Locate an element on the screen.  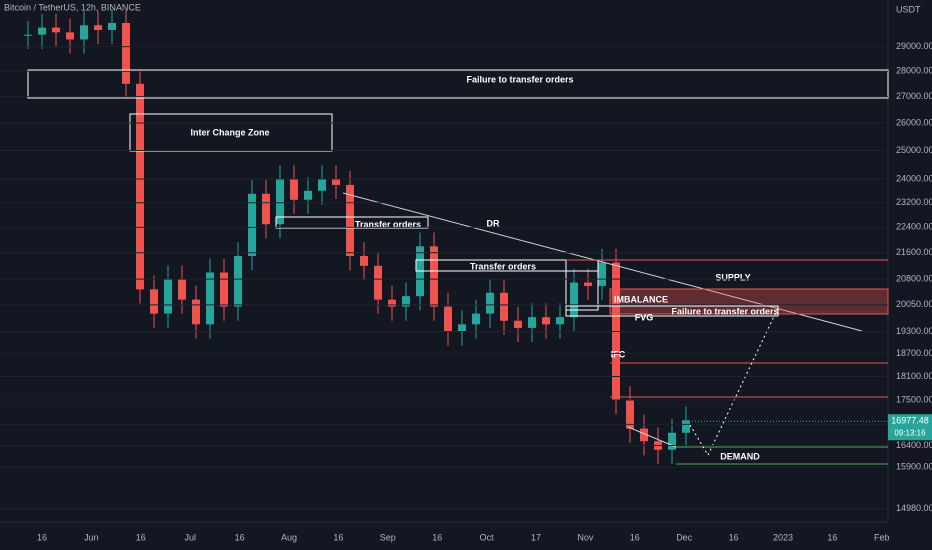
time-tick-label: Nov is located at coordinates (585, 537).